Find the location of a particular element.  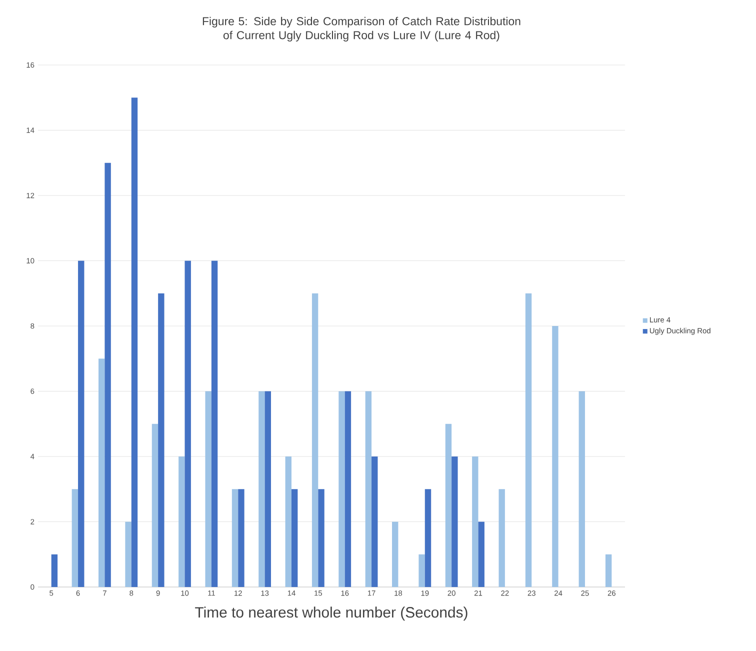

chart-title: Figure 5: Side by Side Comparison of Catch Rate Distribution of Current Ugly Duckling Rod vs Lure IV (Lure 4 Rod) is located at coordinates (361, 29).